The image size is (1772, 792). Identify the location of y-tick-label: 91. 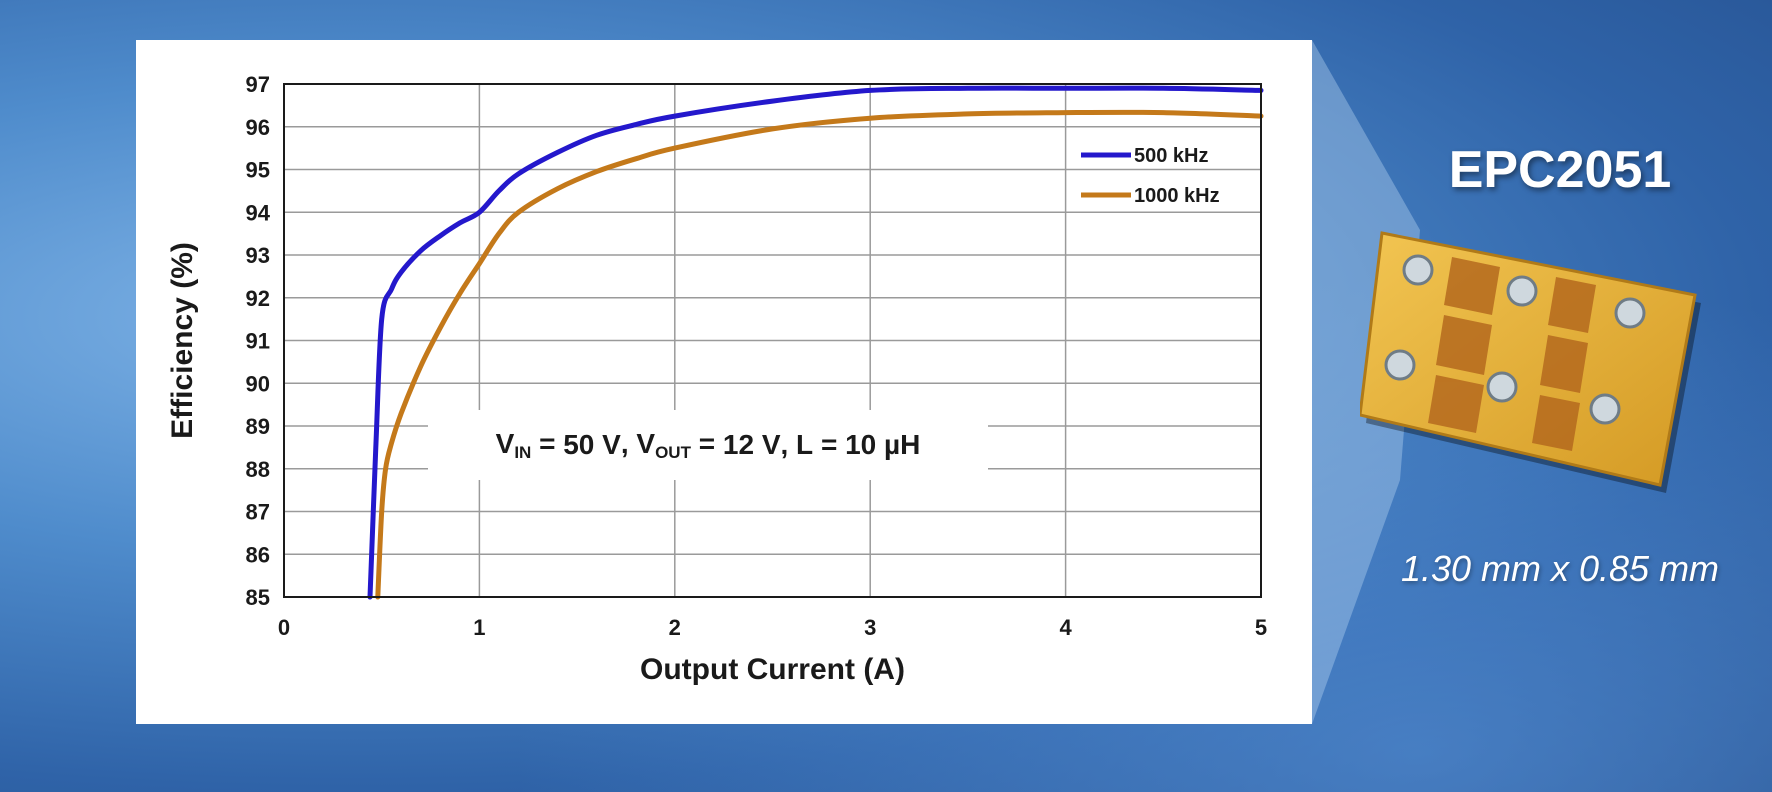
(258, 341).